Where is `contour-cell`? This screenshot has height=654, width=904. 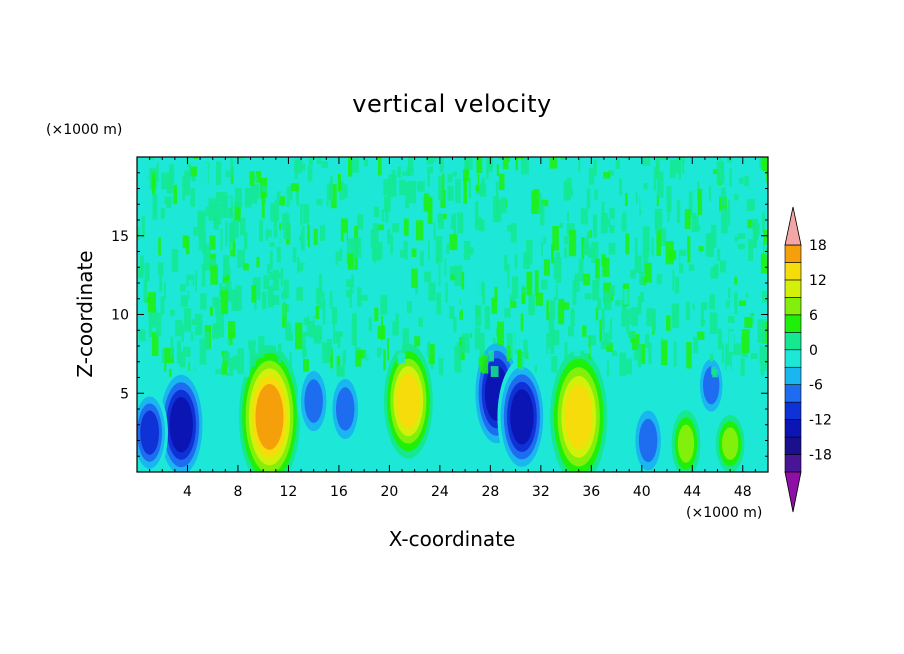 contour-cell is located at coordinates (408, 401).